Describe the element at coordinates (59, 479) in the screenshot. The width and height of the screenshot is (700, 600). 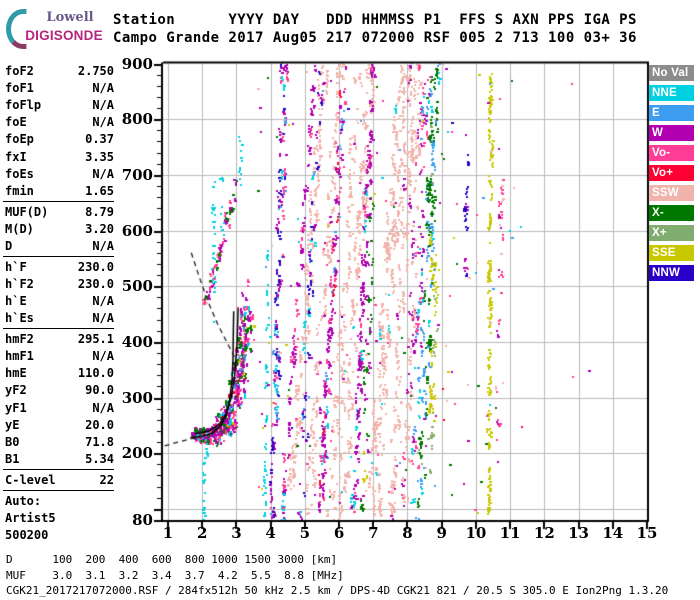
I see `param-row-clevel: C-level 22` at that location.